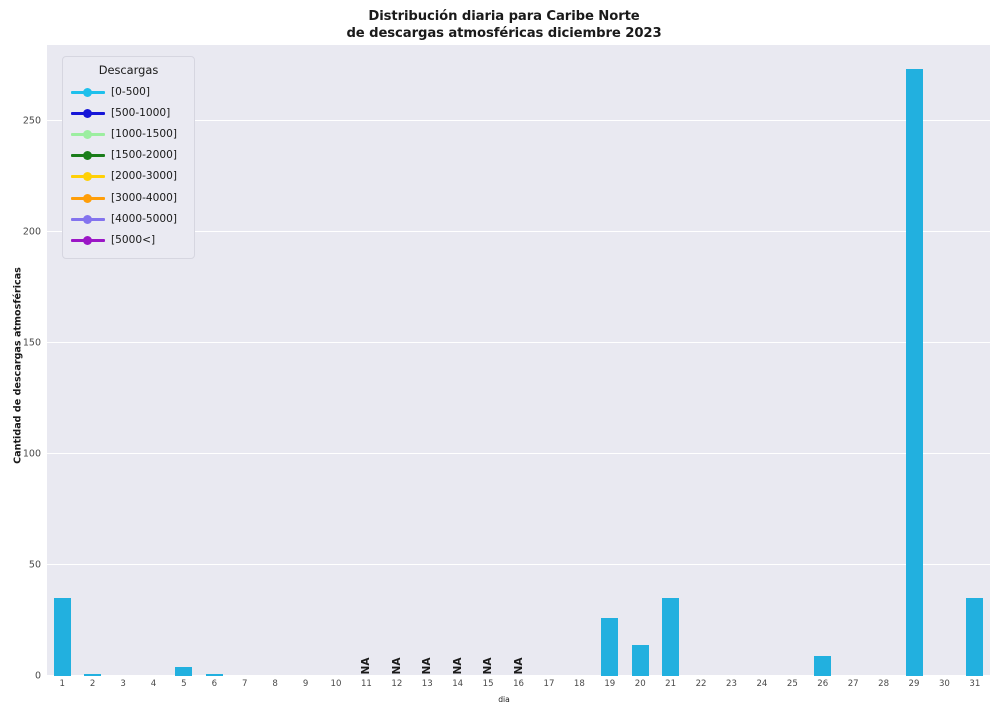  I want to click on legend-item-label: [2000-3000], so click(144, 176).